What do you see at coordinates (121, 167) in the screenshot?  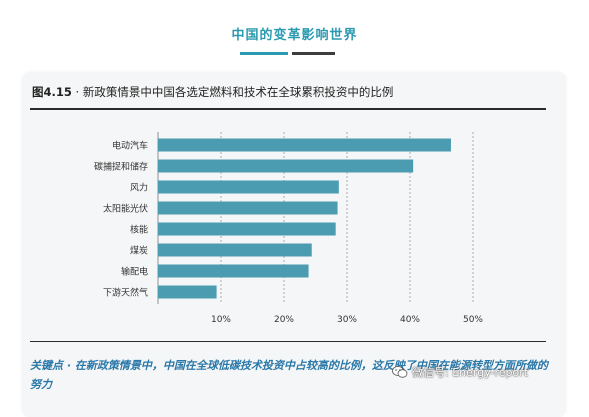 I see `category-label: 碳捕捉和储存` at bounding box center [121, 167].